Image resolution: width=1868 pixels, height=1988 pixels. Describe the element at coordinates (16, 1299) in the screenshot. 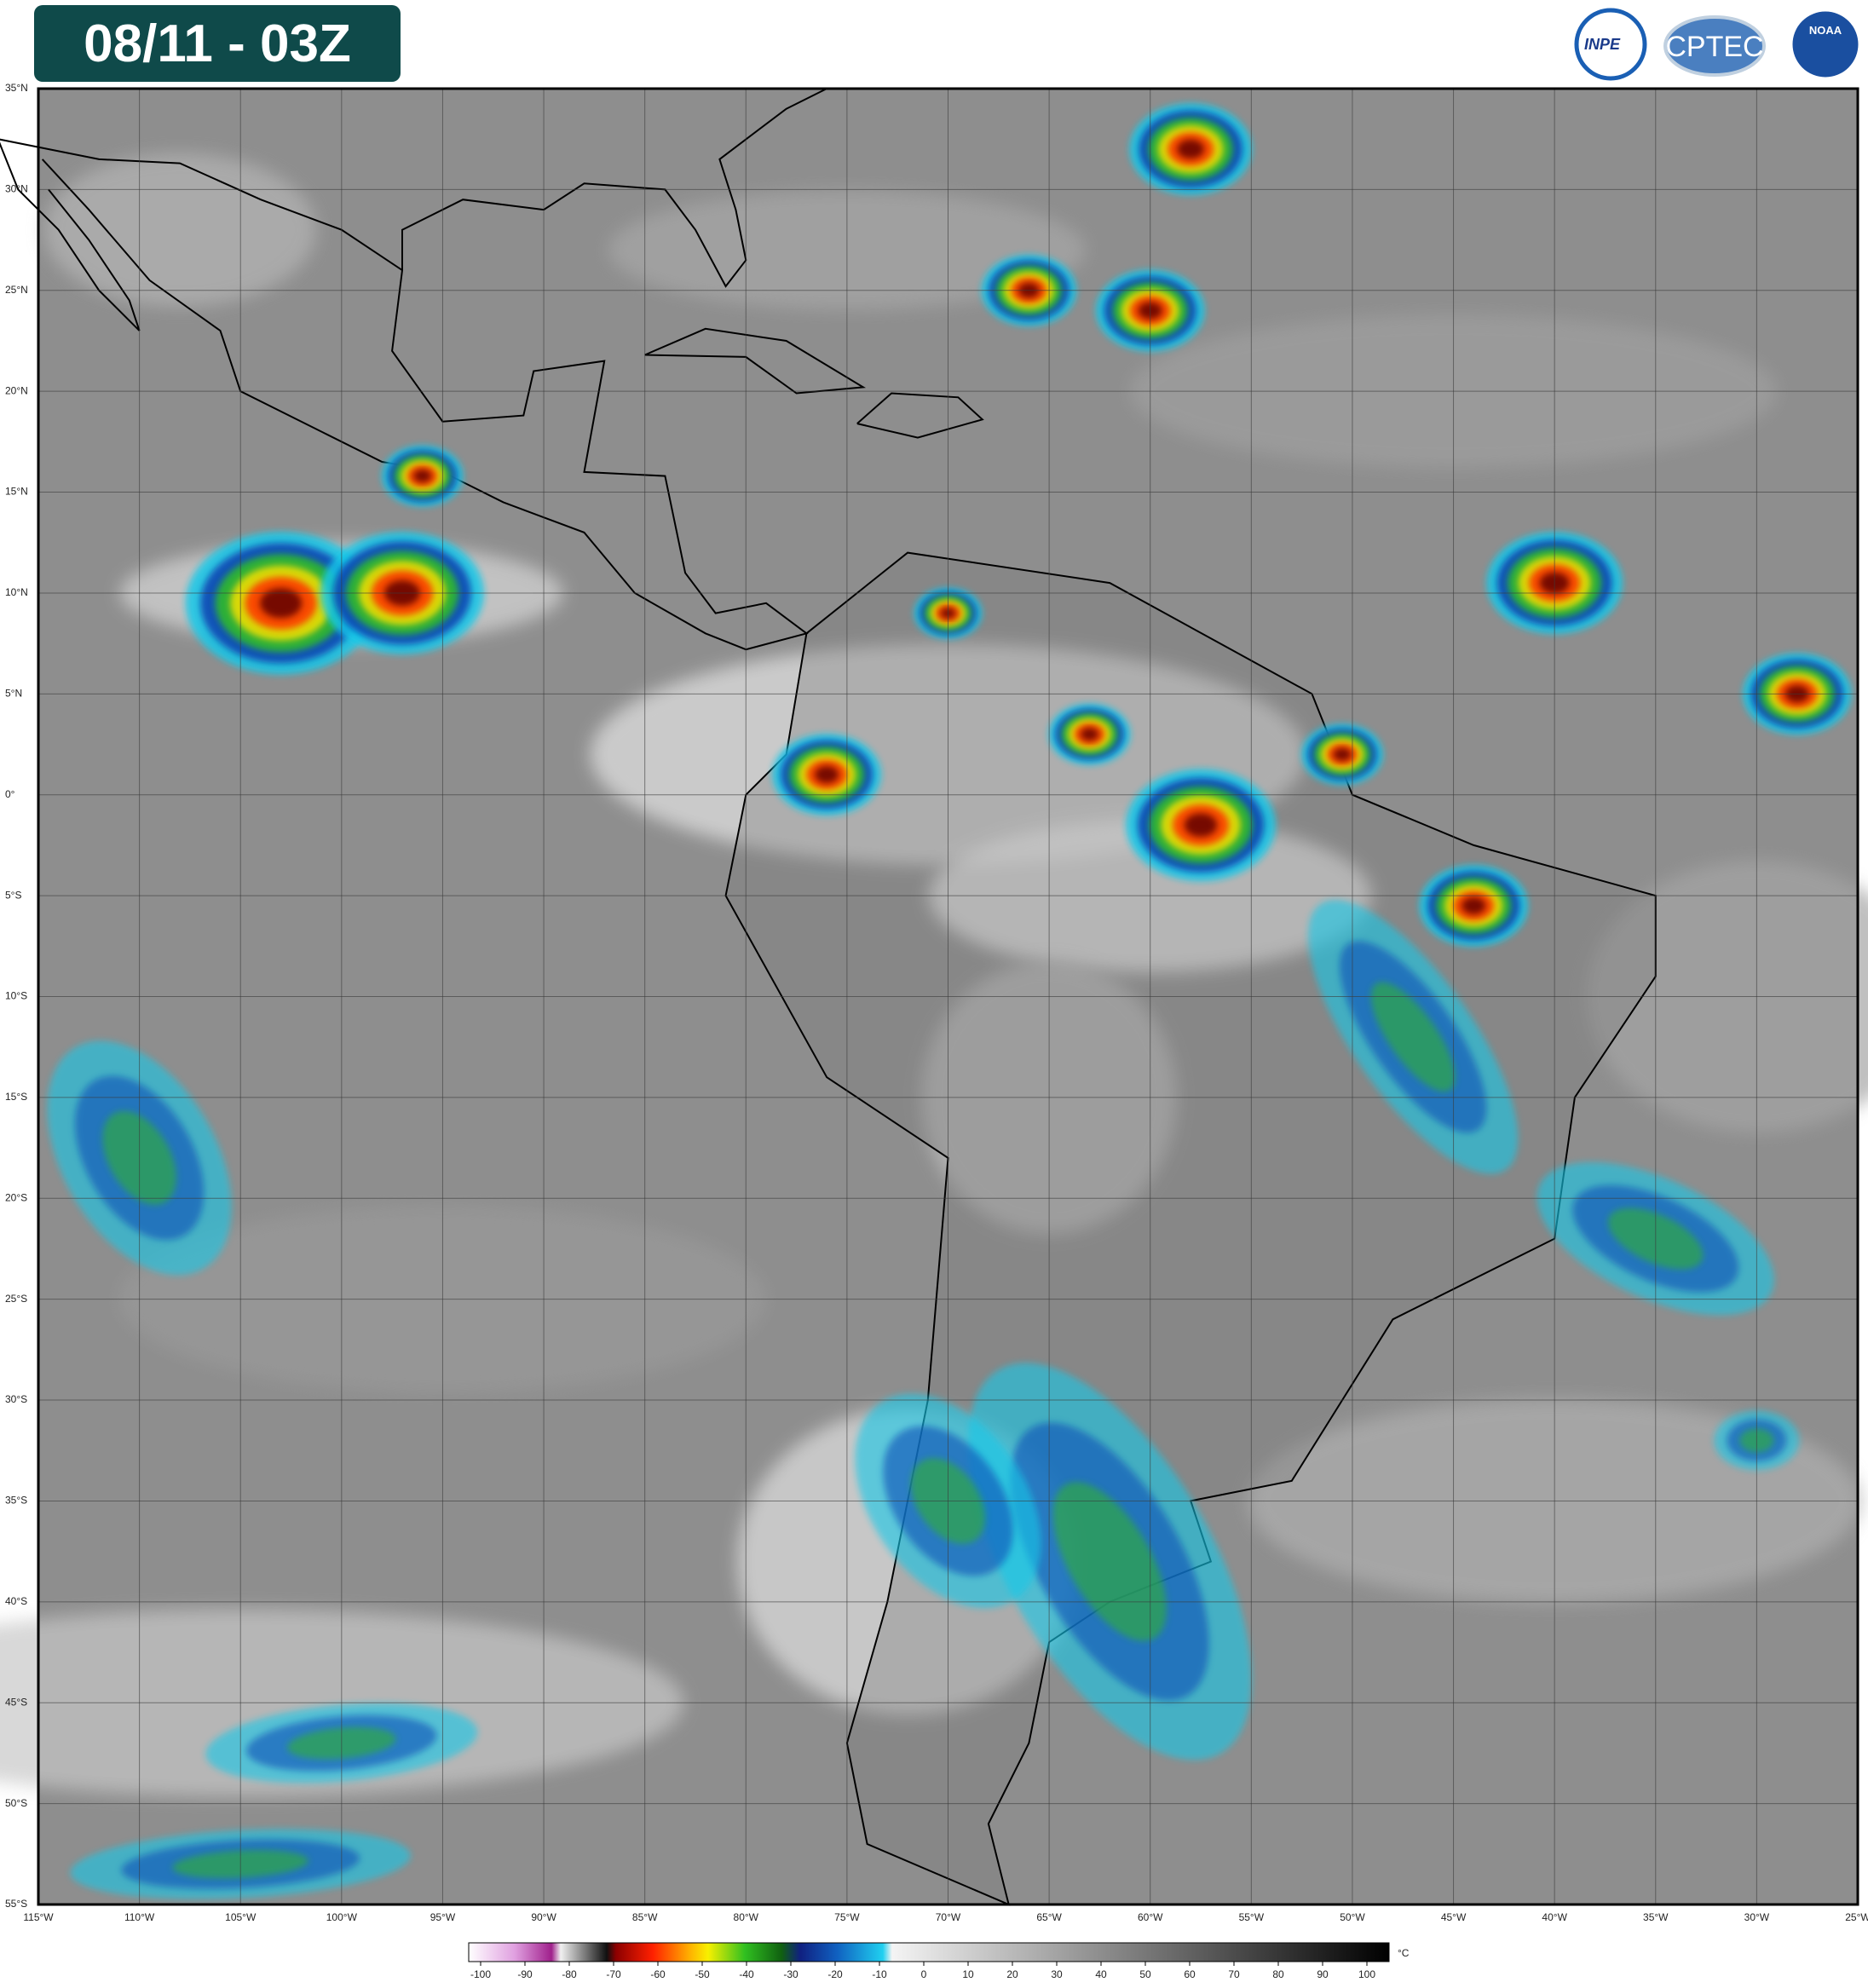

I see `latitude-label: 25°S` at that location.